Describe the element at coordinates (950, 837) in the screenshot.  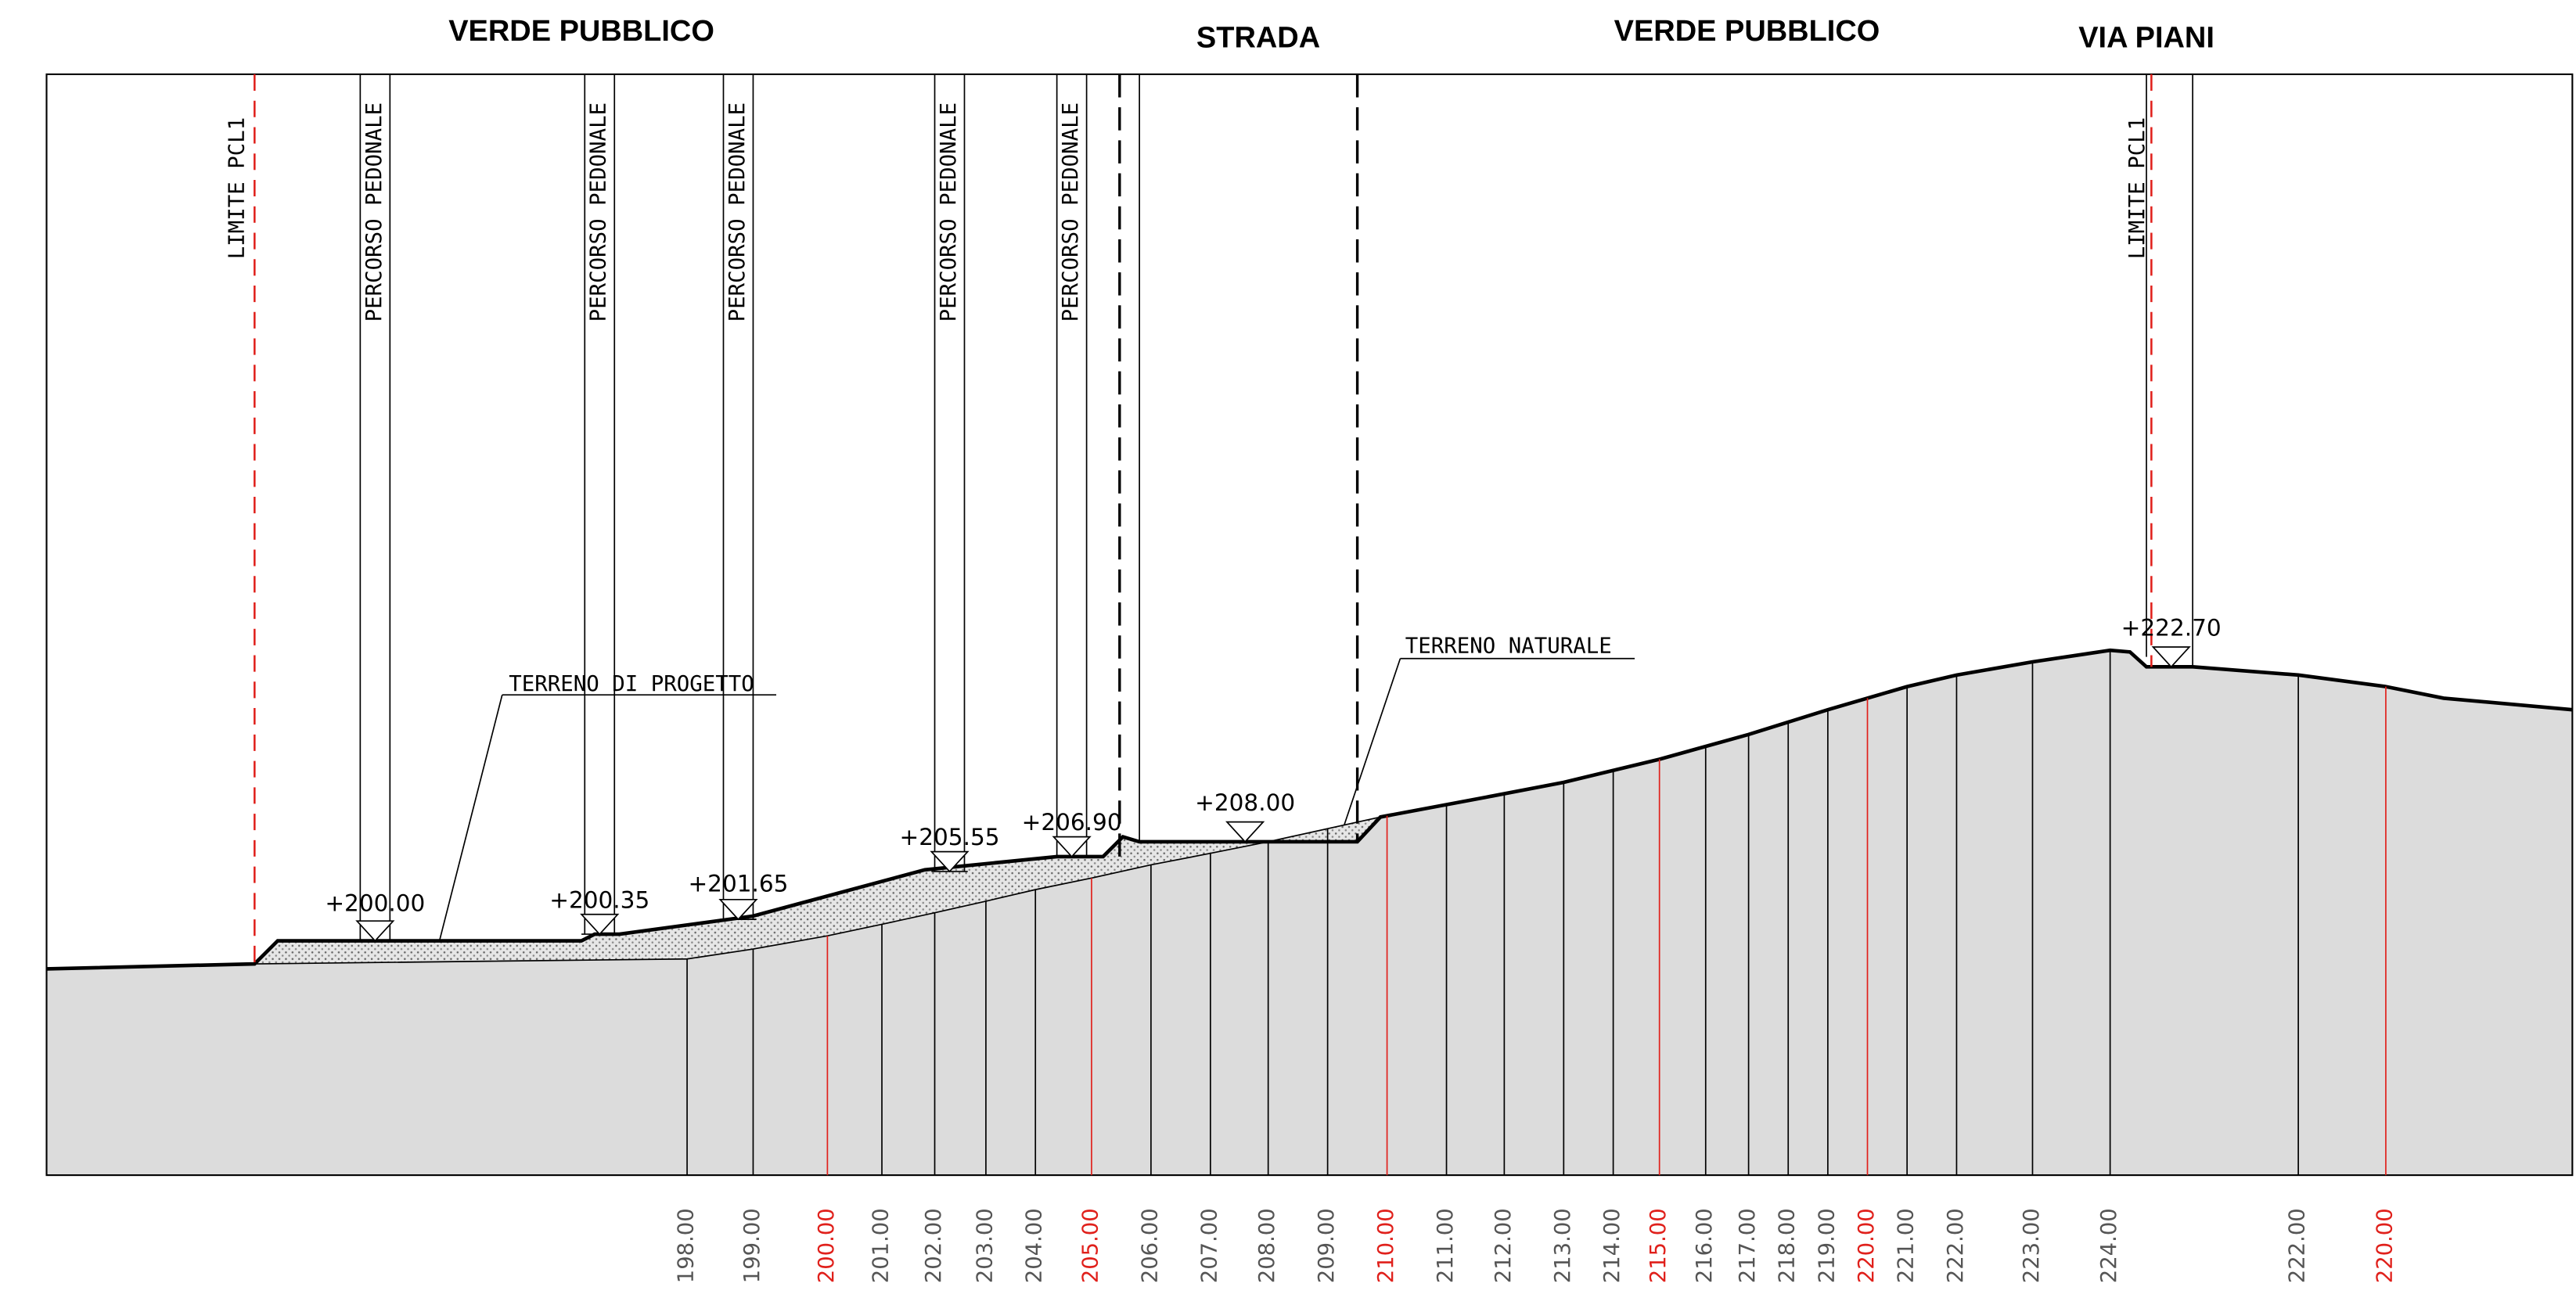
I see `elevation-label: +205.55` at that location.